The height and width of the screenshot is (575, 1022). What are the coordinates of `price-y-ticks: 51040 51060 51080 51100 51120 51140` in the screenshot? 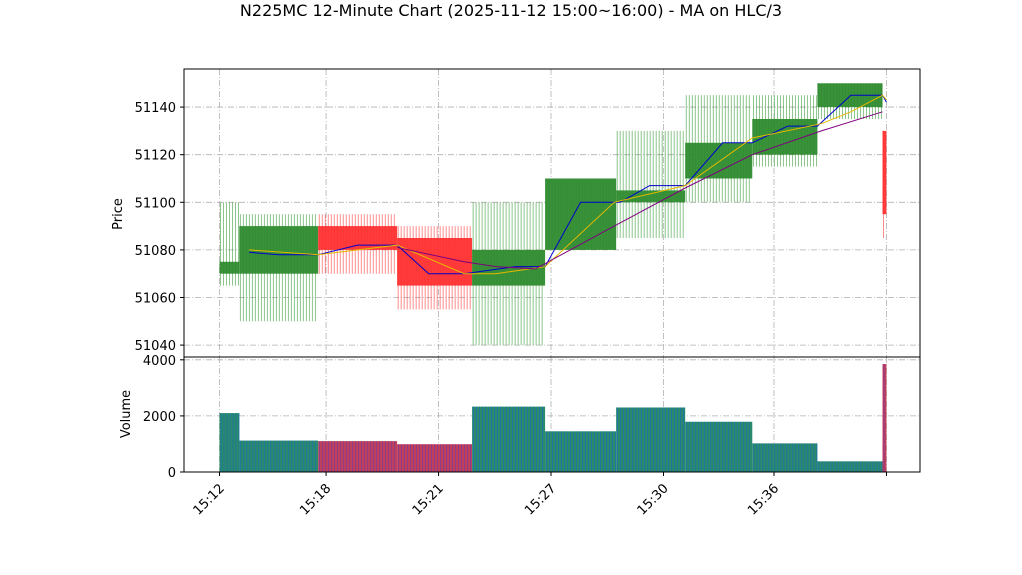 It's located at (159, 227).